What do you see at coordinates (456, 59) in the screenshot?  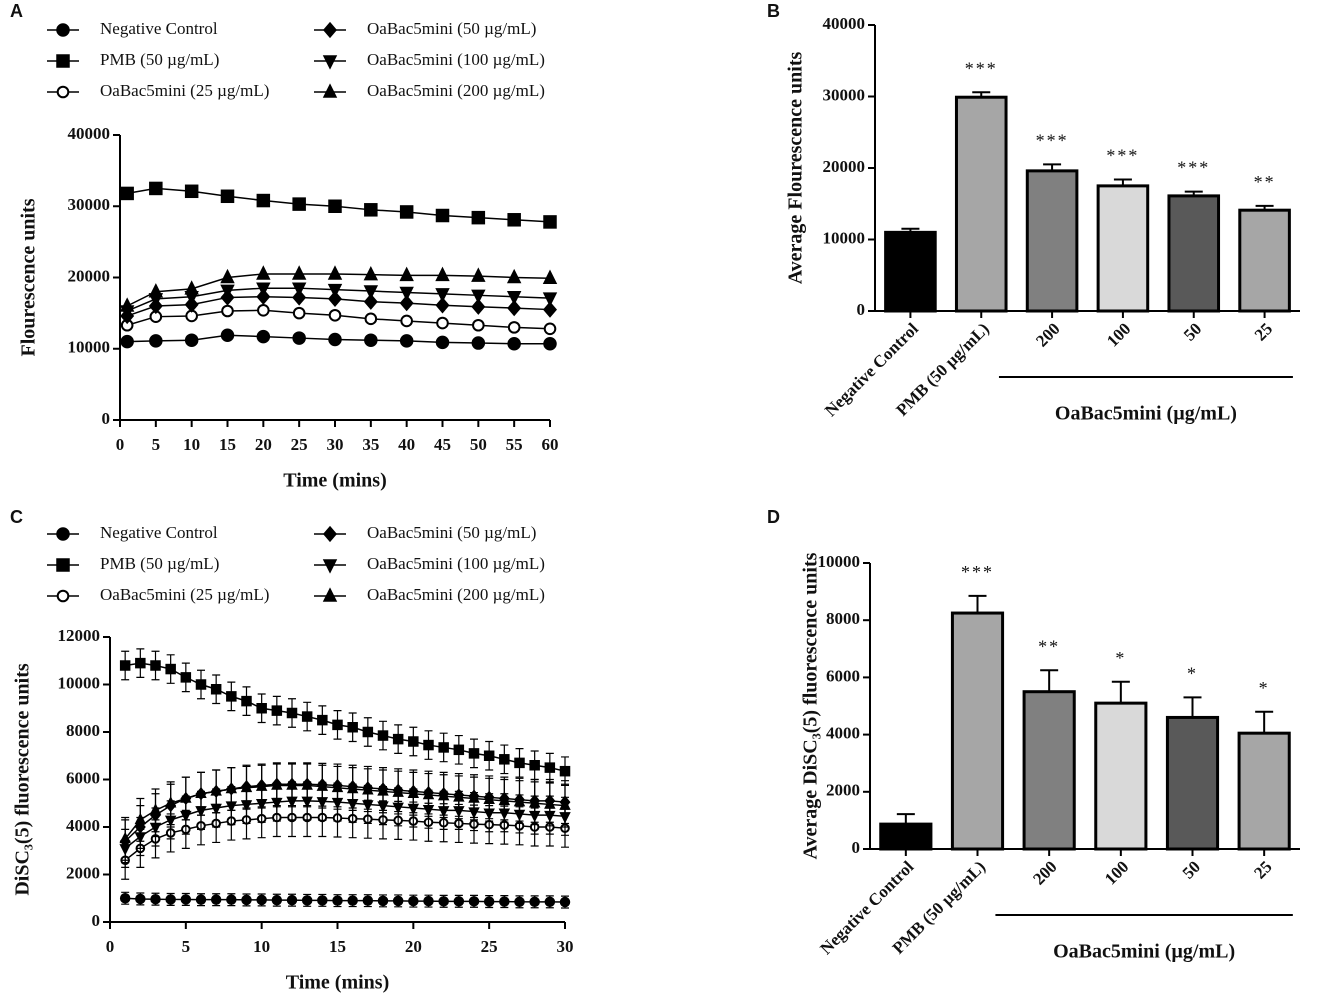 I see `legend-label: OaBac5mini (100 µg/mL)` at bounding box center [456, 59].